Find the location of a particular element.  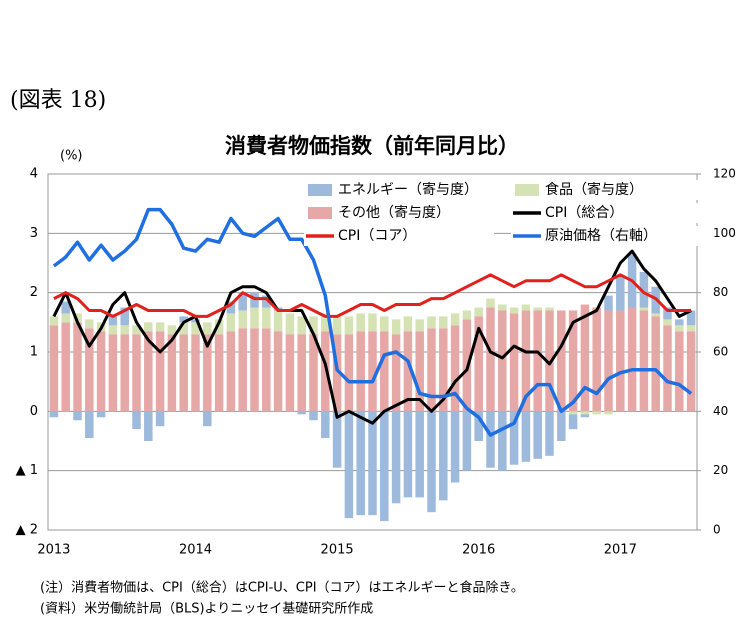

figure-label: (図表 18) is located at coordinates (58, 100).